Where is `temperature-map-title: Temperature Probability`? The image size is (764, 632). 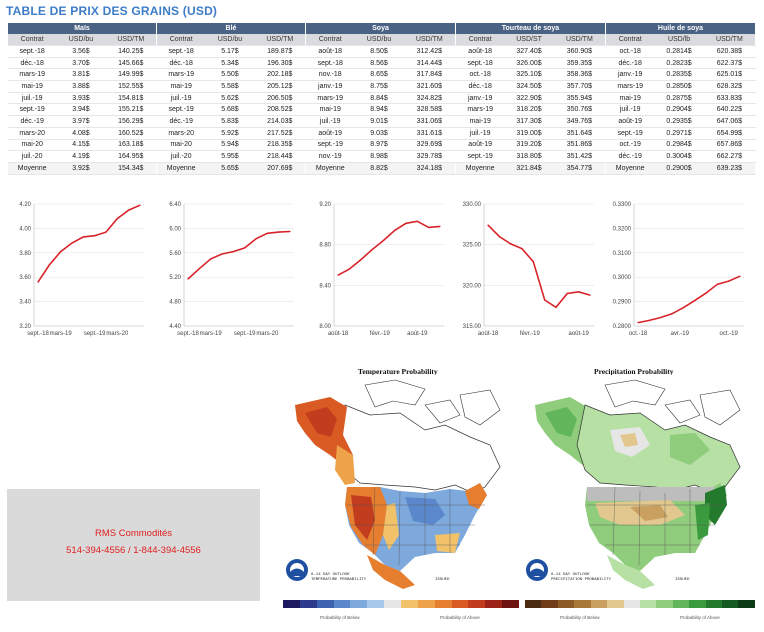 temperature-map-title: Temperature Probability is located at coordinates (398, 371).